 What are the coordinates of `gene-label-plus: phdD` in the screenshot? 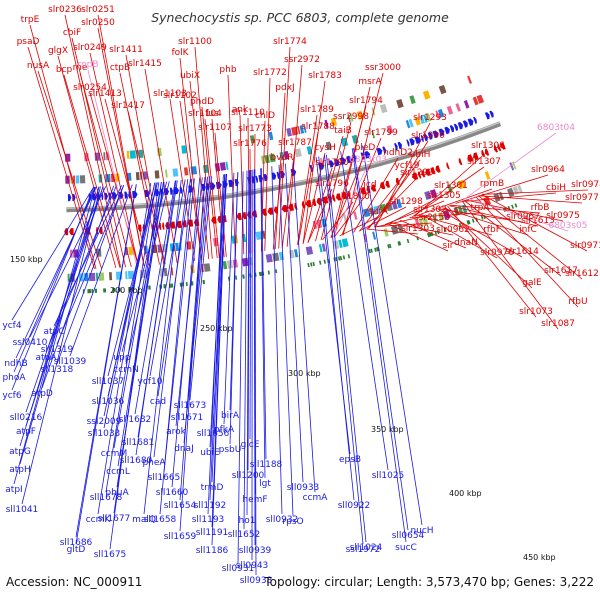 It's located at (202, 102).